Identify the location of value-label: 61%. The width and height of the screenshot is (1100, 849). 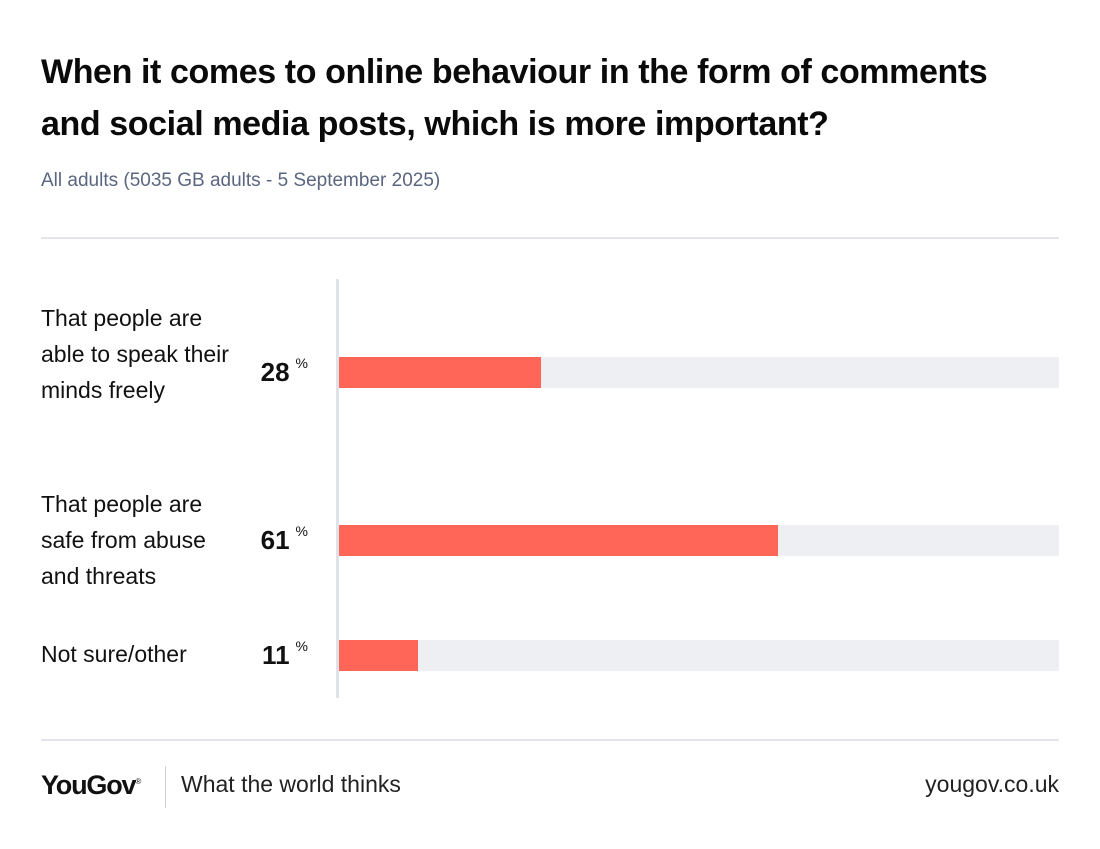
(284, 539).